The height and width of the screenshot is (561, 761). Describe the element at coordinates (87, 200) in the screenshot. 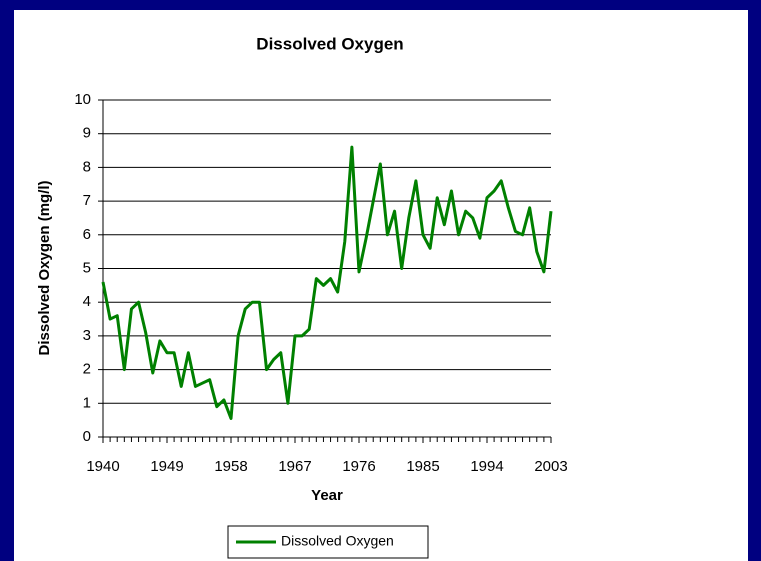

I see `y-tick-label: 7` at that location.